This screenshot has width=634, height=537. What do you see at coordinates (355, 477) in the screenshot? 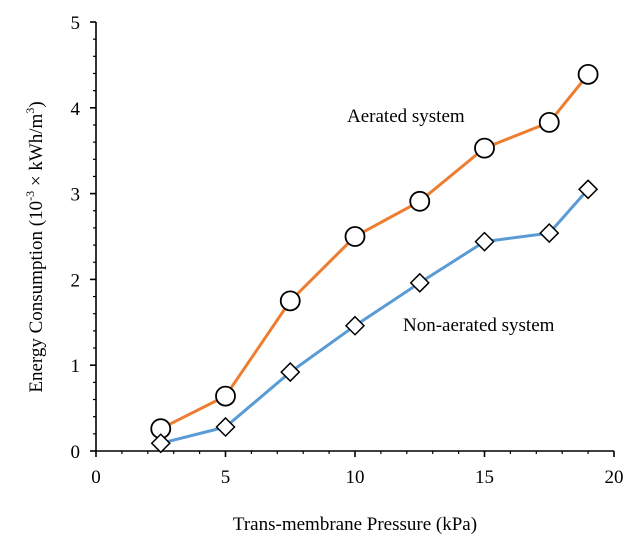
I see `x-tick-label: 10` at bounding box center [355, 477].